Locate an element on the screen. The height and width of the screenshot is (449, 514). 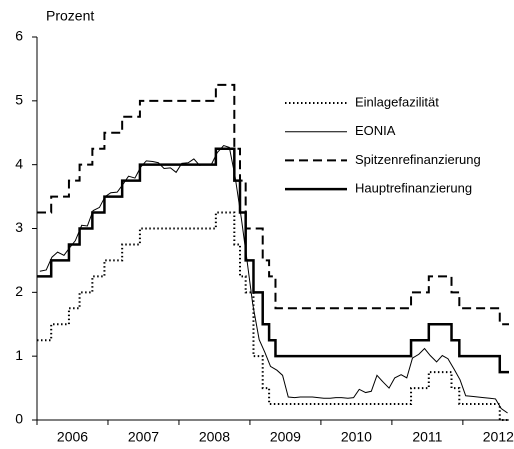
y-tick-label: 4 is located at coordinates (19, 163).